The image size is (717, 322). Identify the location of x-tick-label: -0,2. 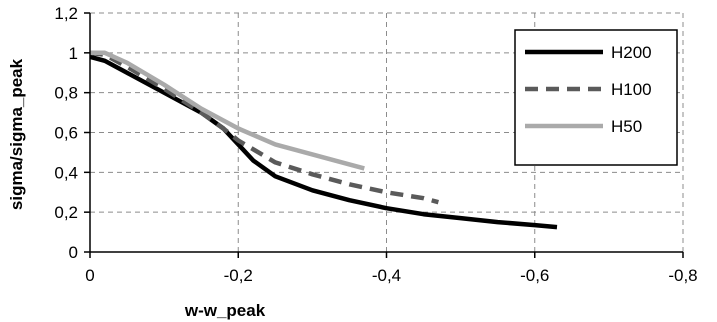
(238, 275).